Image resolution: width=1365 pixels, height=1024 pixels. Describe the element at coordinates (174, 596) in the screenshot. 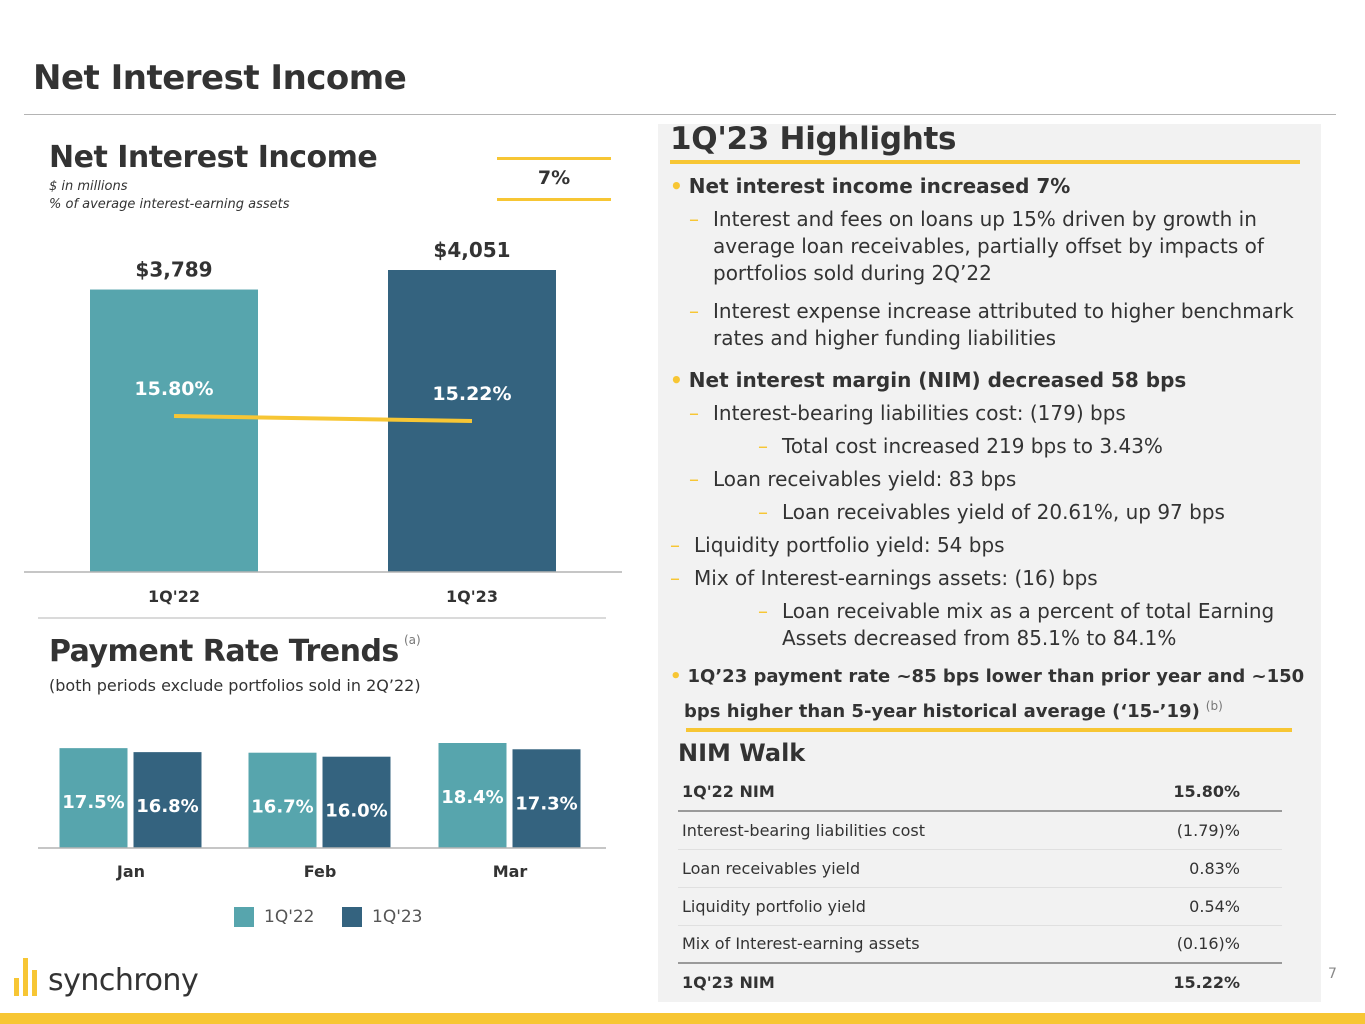

I see `nii-category-label-0: 1Q'22` at that location.